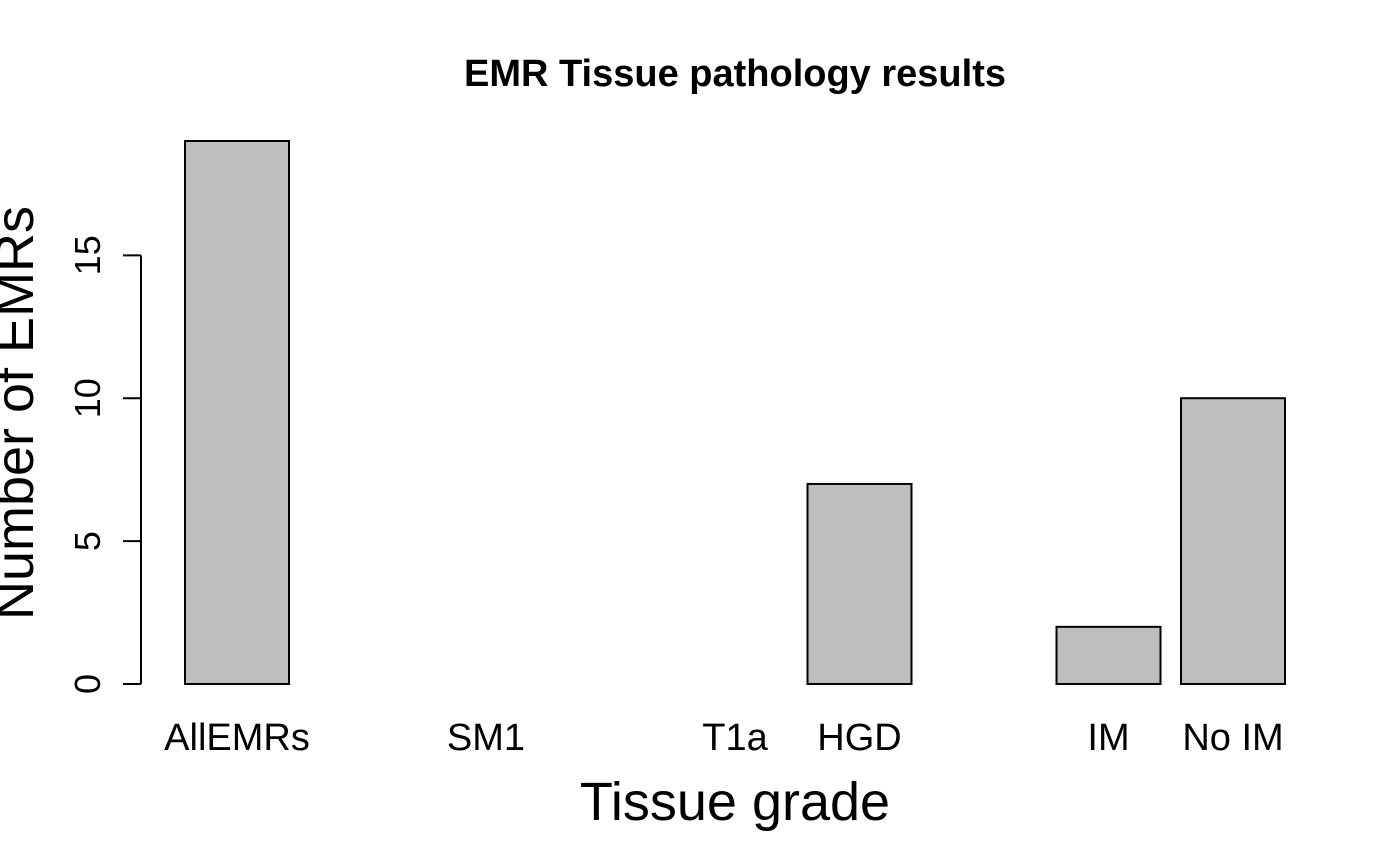 The image size is (1400, 865). I want to click on y-tick-label-1: 5, so click(87, 541).